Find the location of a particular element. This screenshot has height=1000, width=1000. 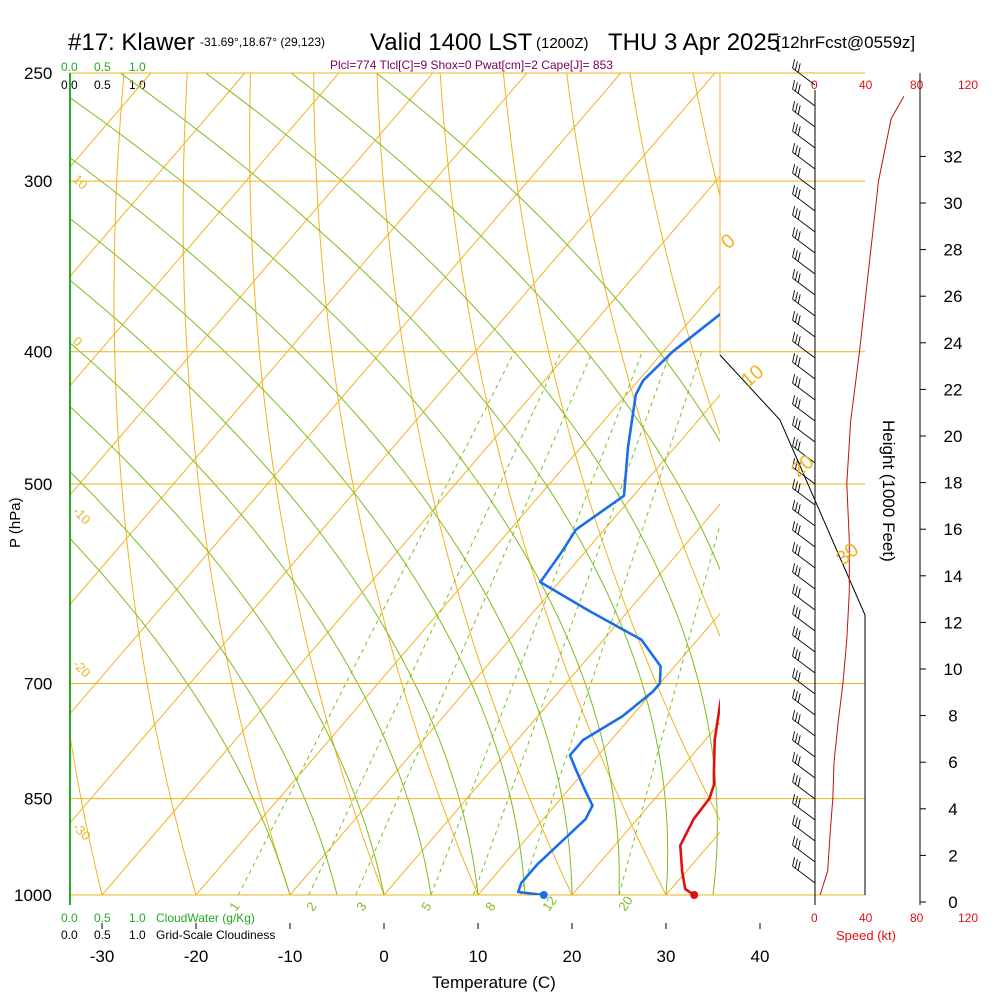

height-tick-label: 20 is located at coordinates (953, 436).